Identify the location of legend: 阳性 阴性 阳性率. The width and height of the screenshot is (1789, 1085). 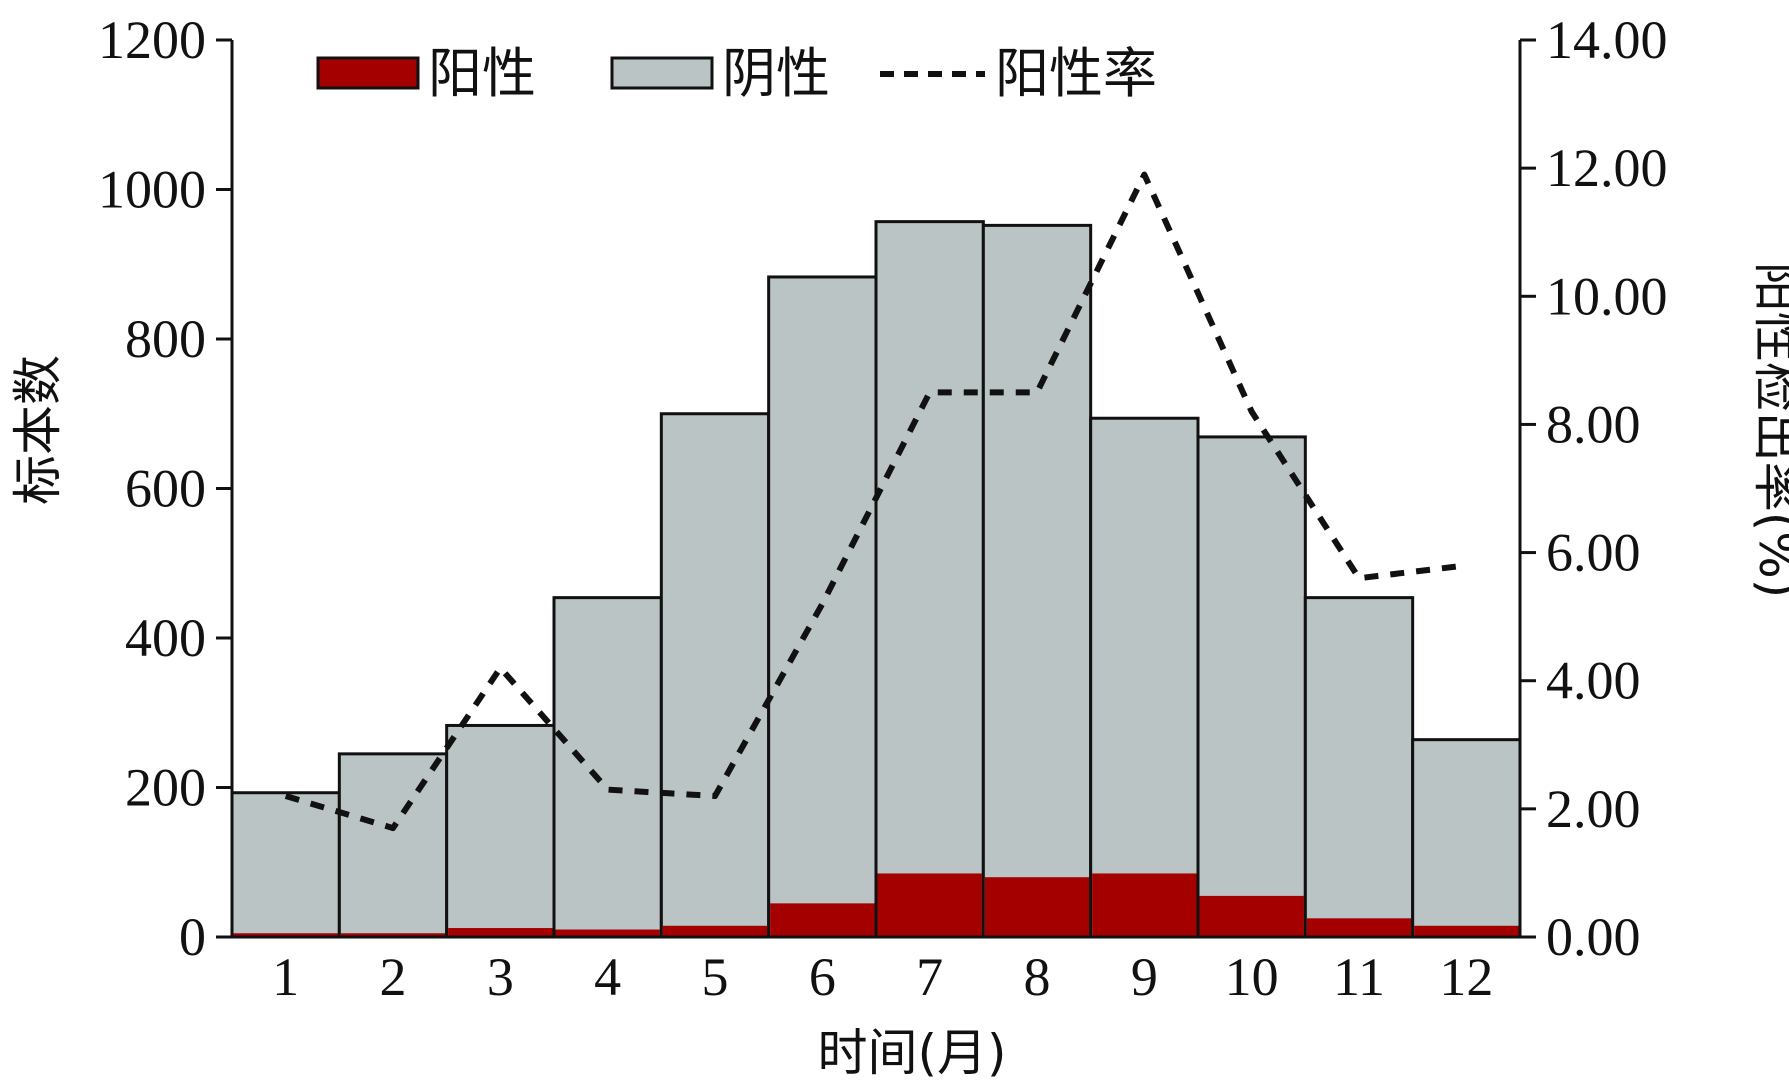
(736, 73).